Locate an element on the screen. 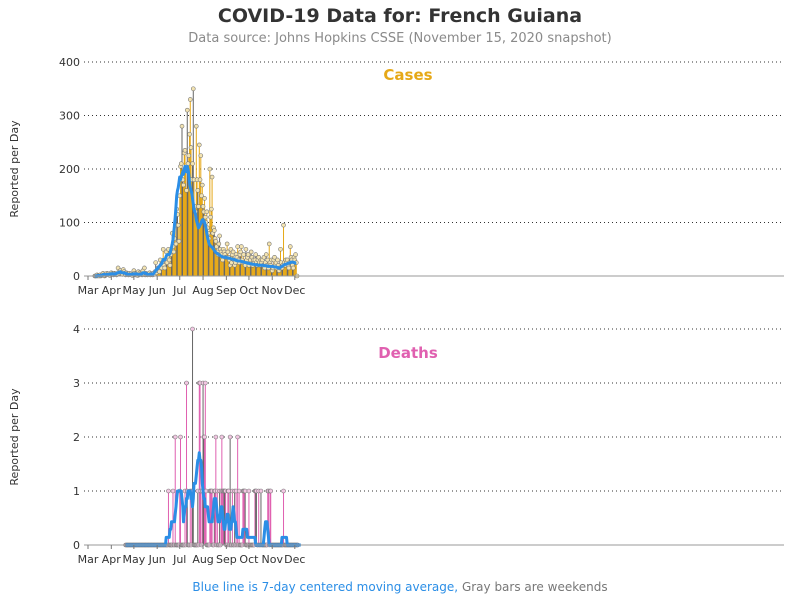  deaths-y-tick-label: 2 is located at coordinates (76, 437).